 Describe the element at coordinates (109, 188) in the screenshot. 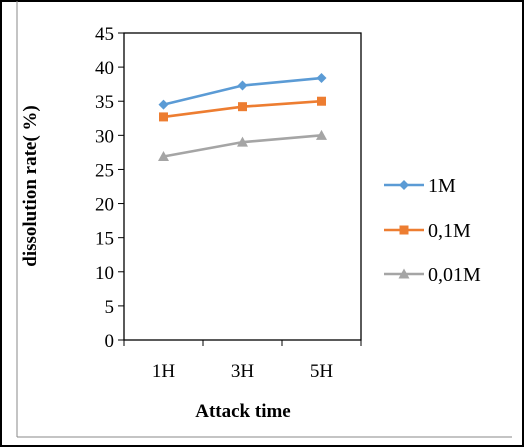

I see `y-axis-ticks: 0 5 10 15 20 25 30 35 40 45` at that location.